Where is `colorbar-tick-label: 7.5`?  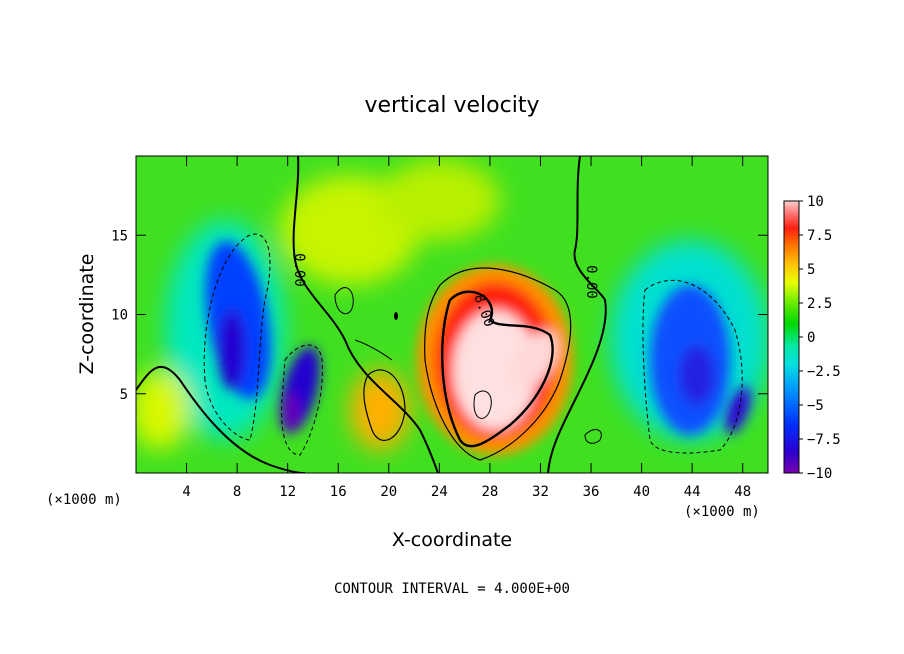
colorbar-tick-label: 7.5 is located at coordinates (819, 236).